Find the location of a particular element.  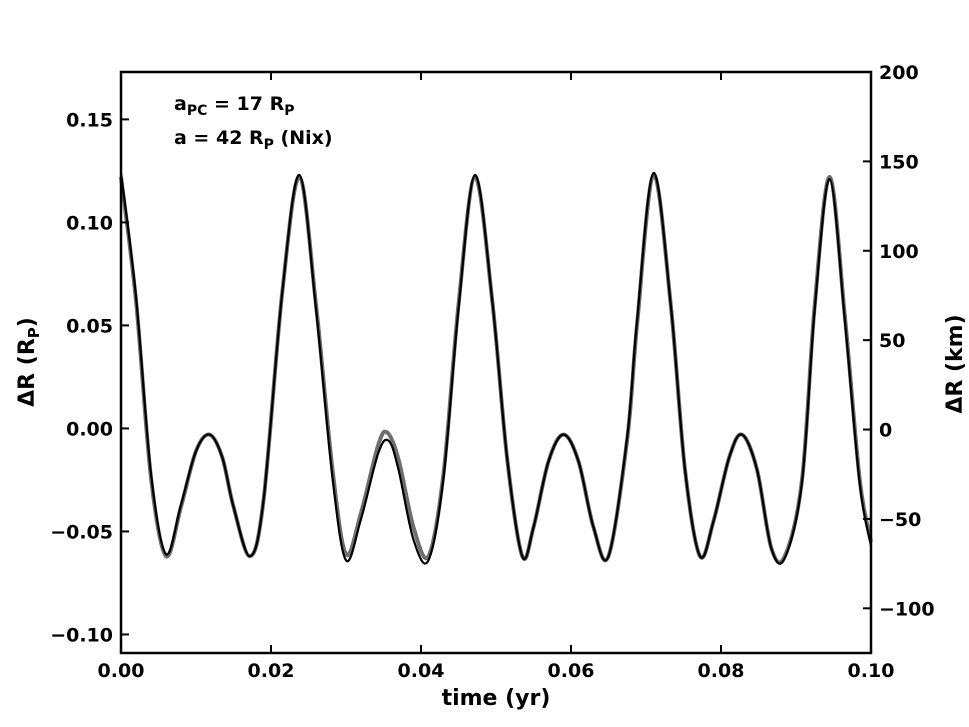

right-axis: 200 150 100 50 0 −50 −100 is located at coordinates (899, 341).